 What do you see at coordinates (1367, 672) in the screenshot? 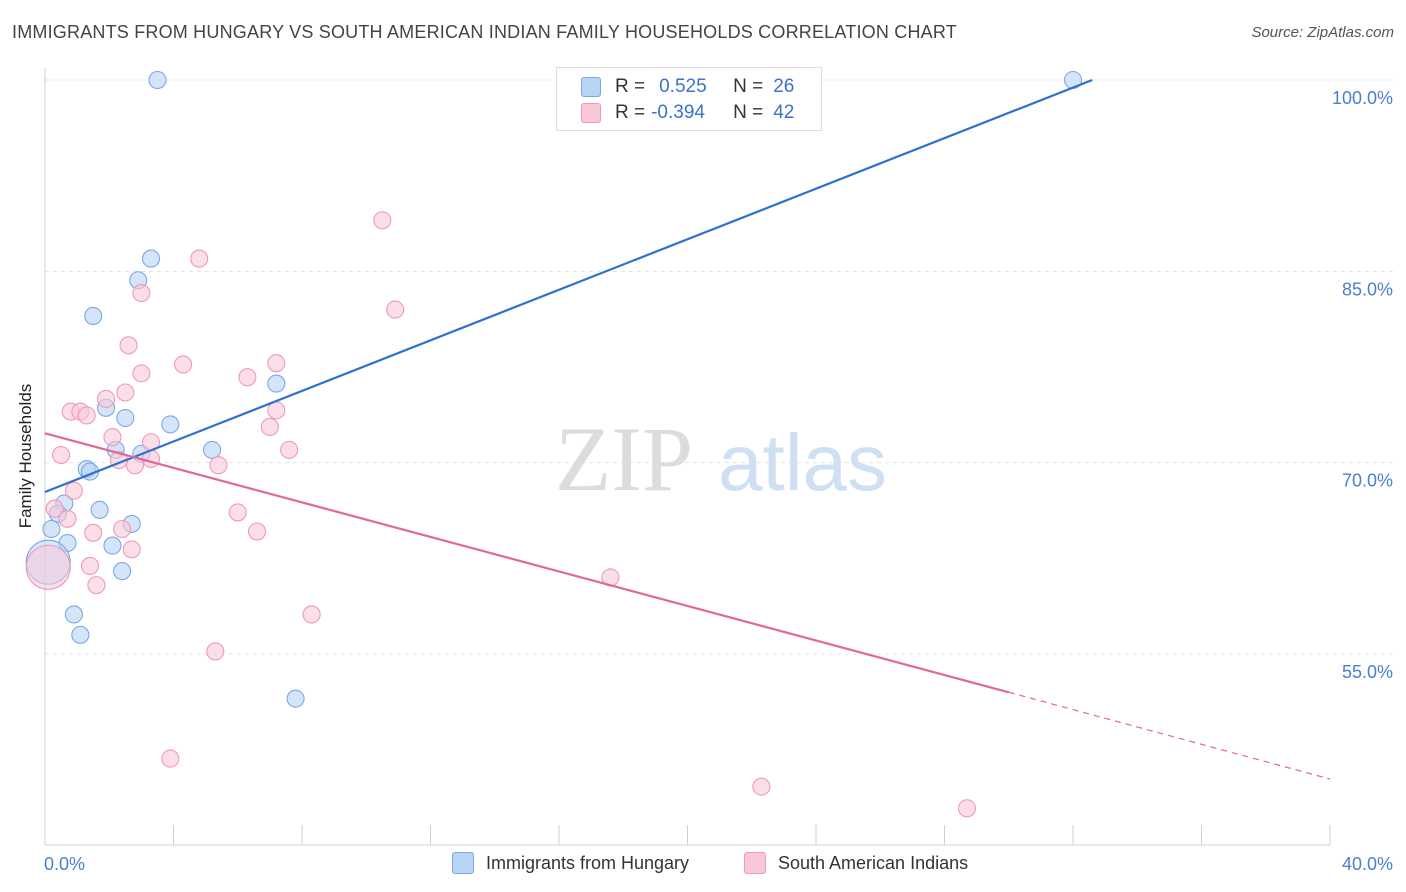
I see `y-tick-label: 55.0%` at bounding box center [1367, 672].